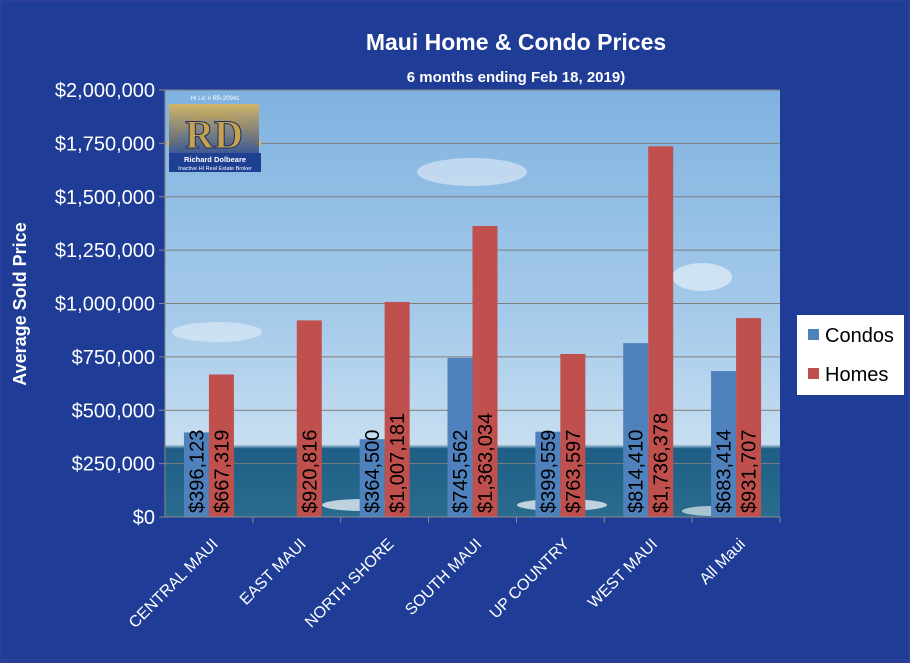 The image size is (910, 663). I want to click on data-label-condos: $364,500, so click(373, 471).